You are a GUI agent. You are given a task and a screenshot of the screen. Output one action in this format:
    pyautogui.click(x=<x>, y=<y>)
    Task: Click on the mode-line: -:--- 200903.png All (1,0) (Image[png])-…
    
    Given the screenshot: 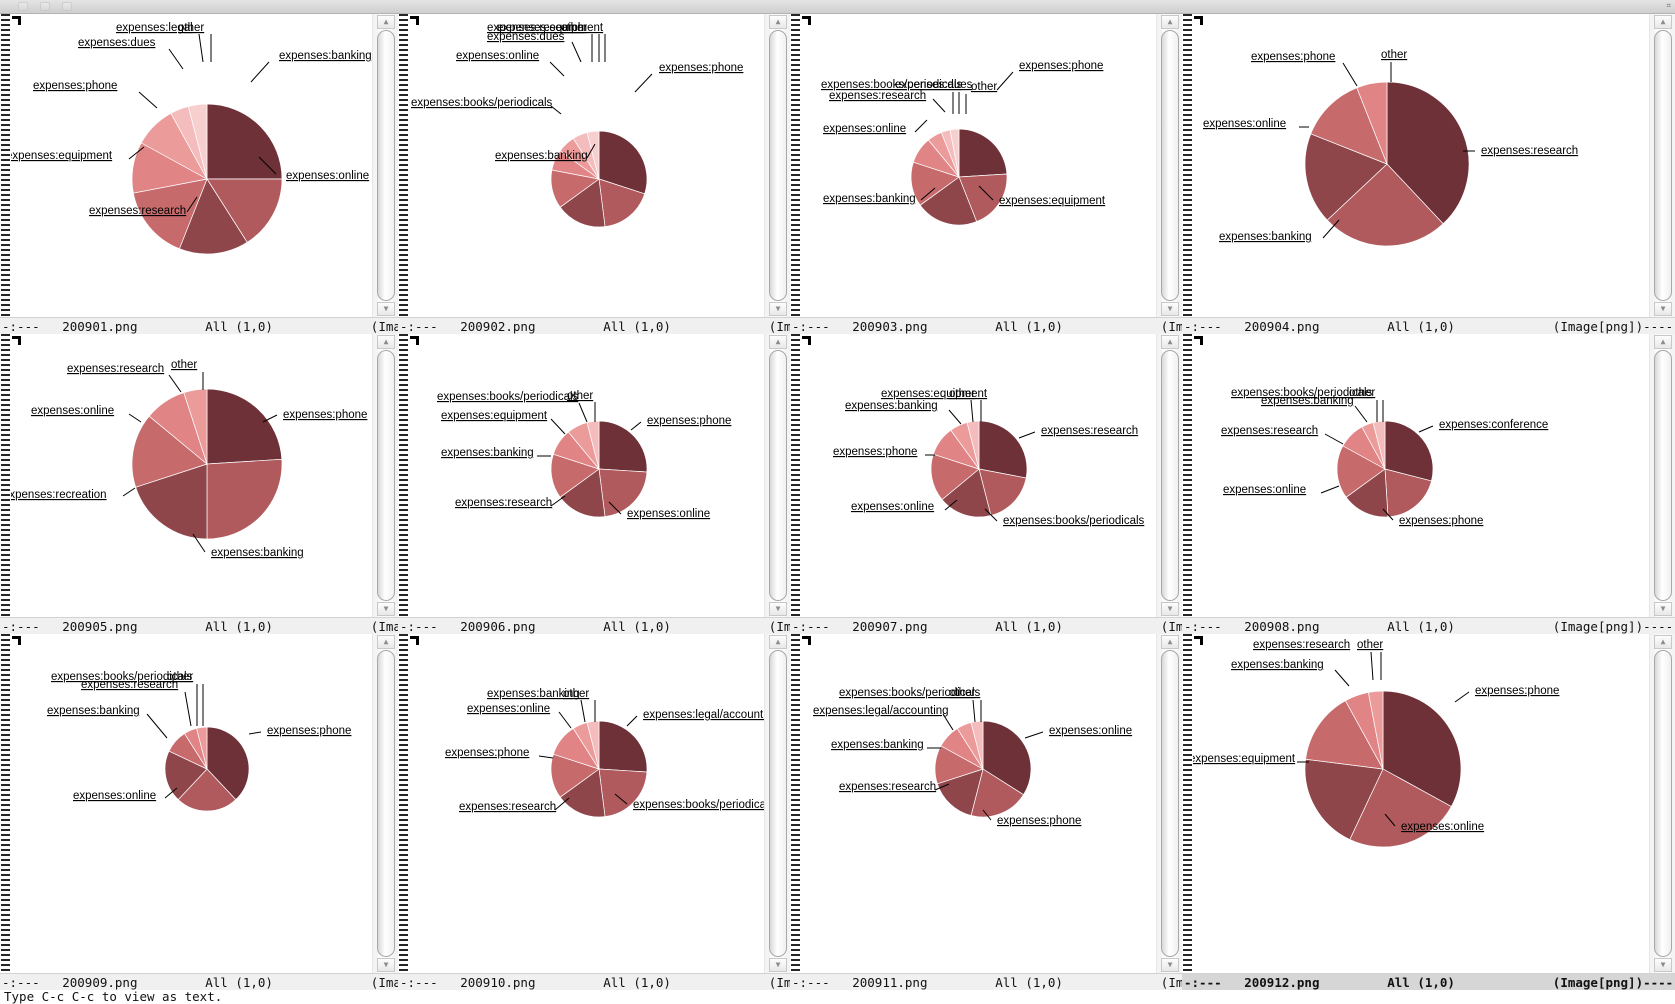 What is the action you would take?
    pyautogui.click(x=986, y=325)
    